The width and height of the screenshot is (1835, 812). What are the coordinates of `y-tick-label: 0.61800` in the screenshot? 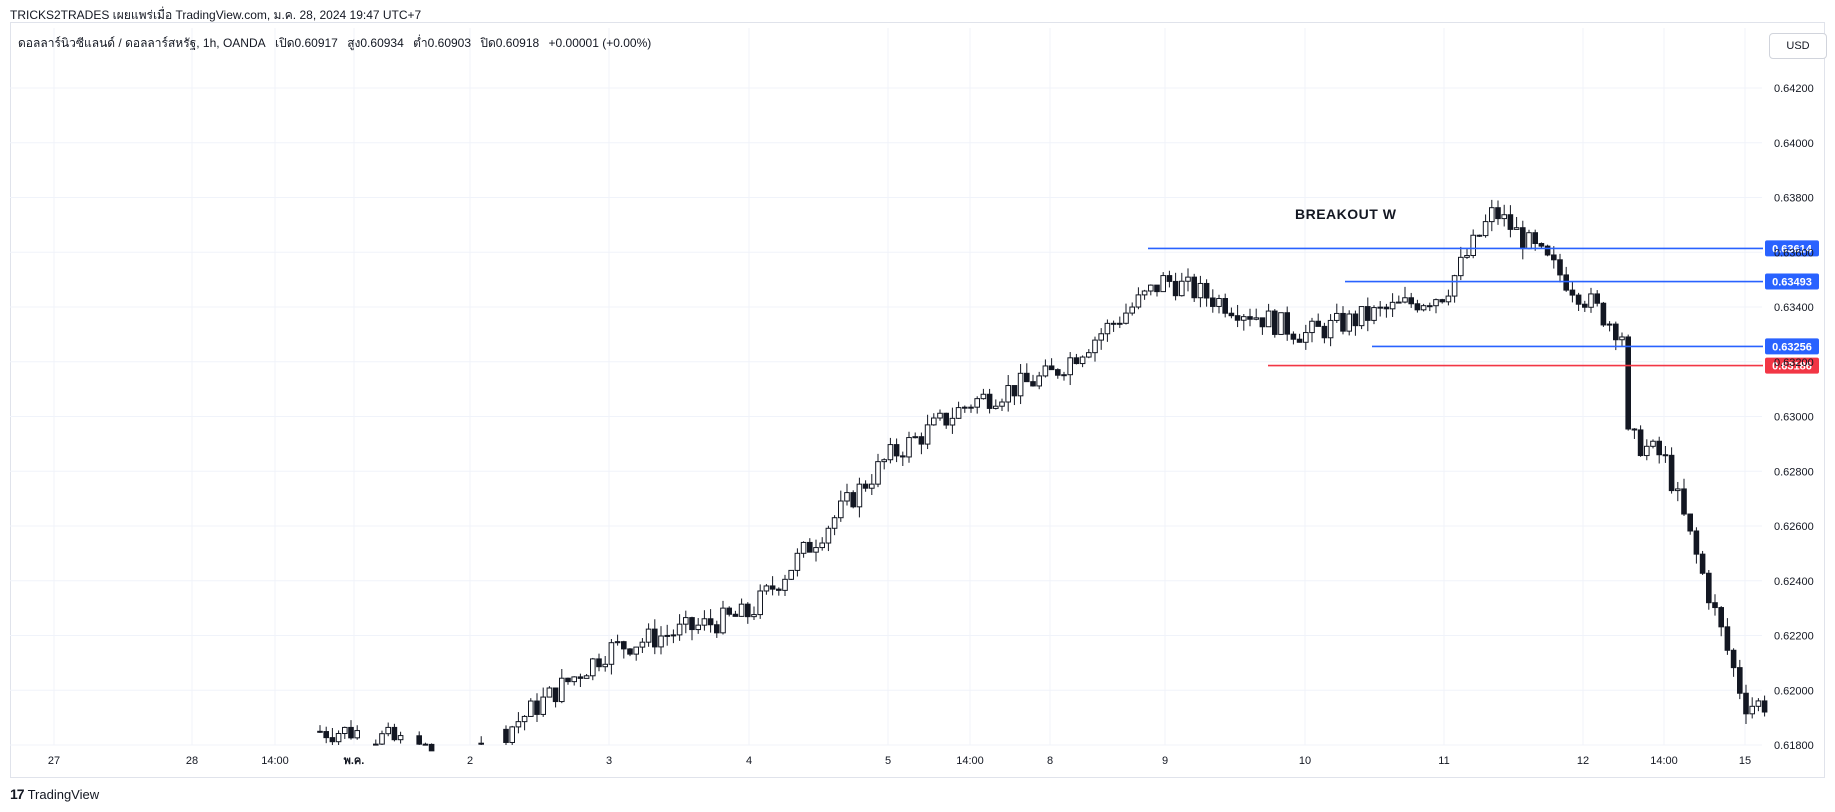 It's located at (1794, 746).